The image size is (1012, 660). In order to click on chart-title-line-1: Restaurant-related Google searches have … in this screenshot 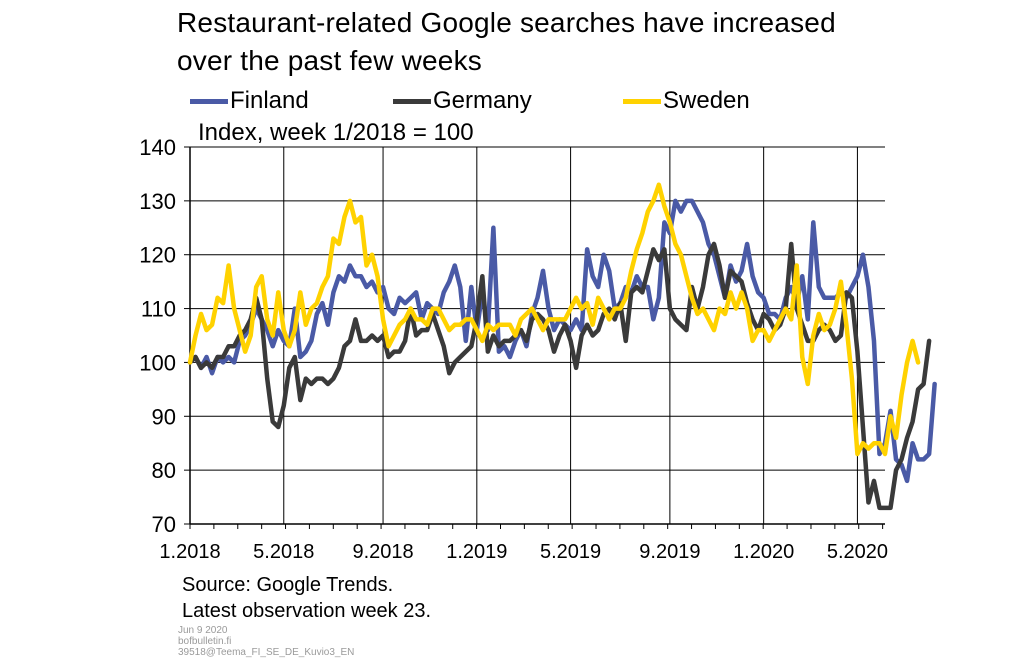, I will do `click(506, 22)`.